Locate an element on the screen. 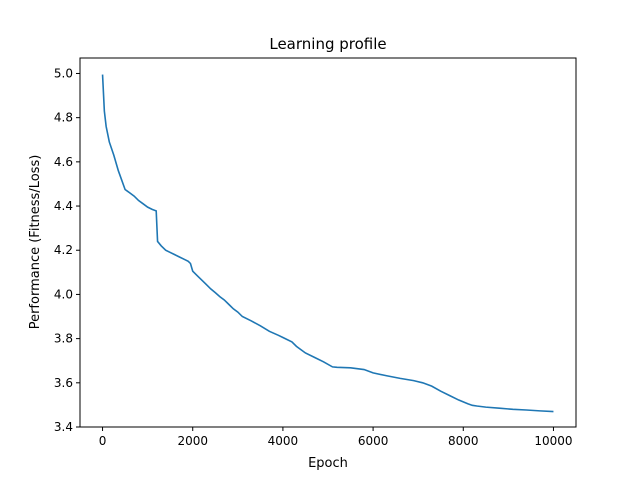  x-tick-label: 10000 is located at coordinates (553, 441).